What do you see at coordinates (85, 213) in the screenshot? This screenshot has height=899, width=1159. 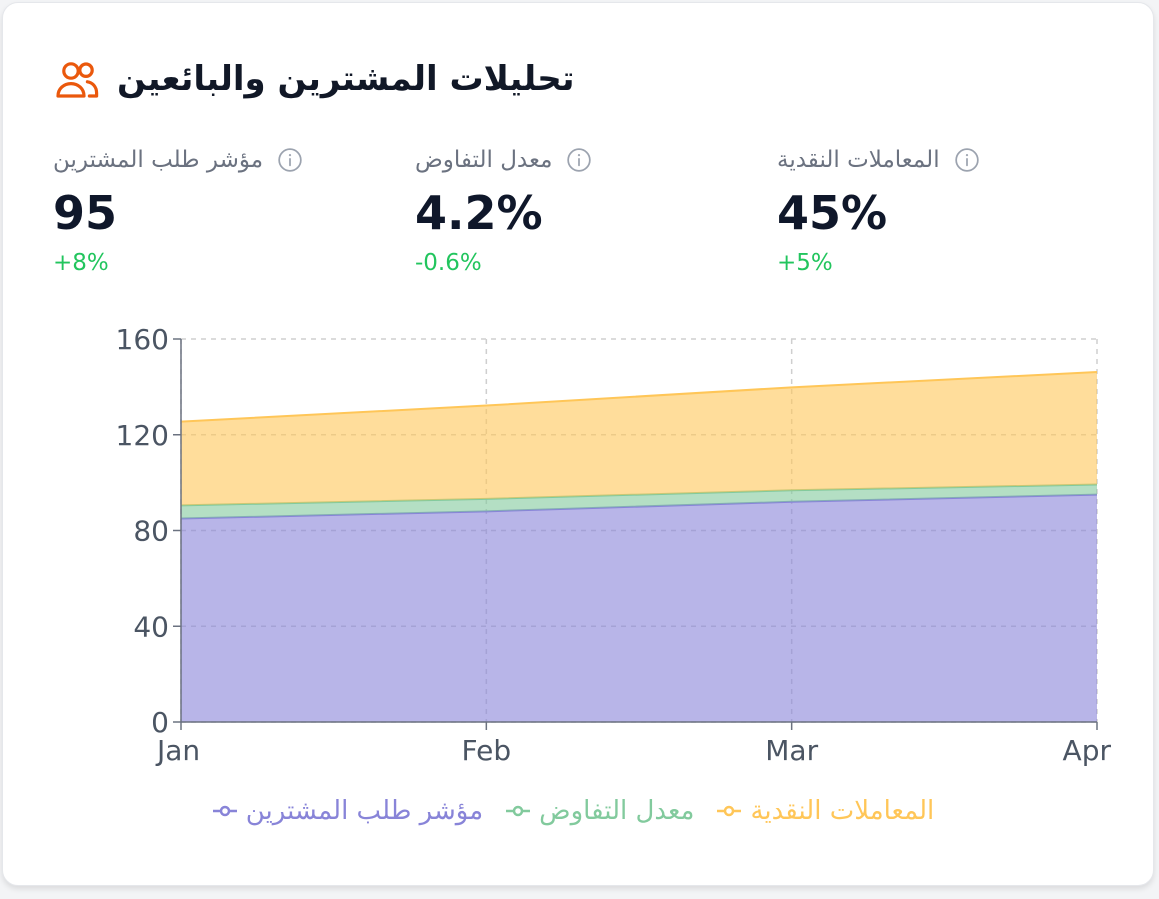 I see `metric-value: 95` at bounding box center [85, 213].